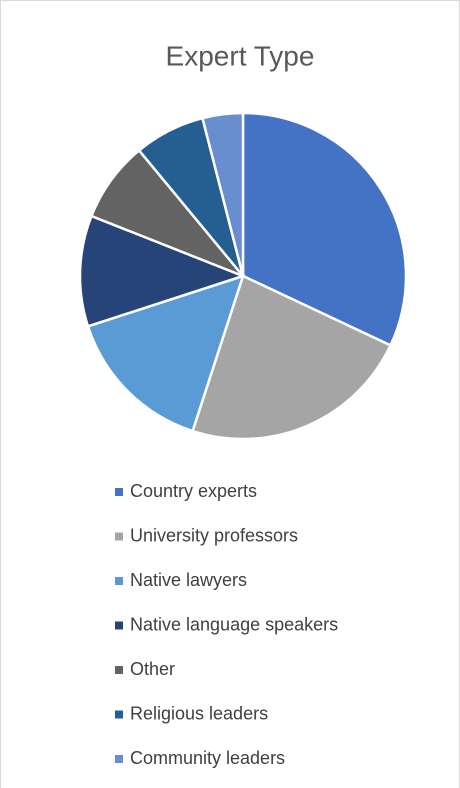  What do you see at coordinates (240, 55) in the screenshot?
I see `chart-title: Expert Type` at bounding box center [240, 55].